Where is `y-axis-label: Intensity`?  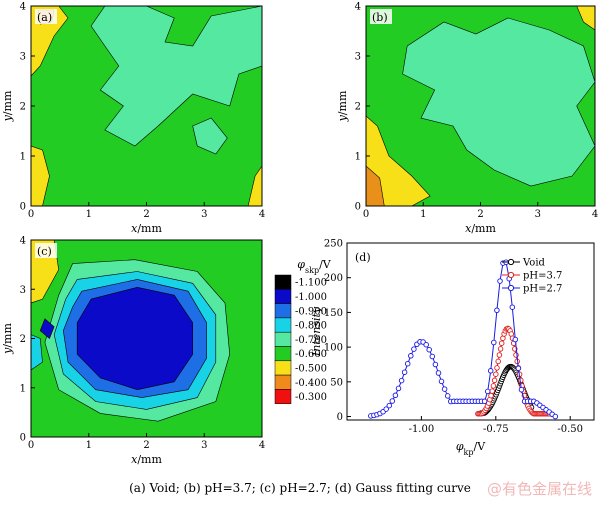
y-axis-label: Intensity is located at coordinates (316, 331).